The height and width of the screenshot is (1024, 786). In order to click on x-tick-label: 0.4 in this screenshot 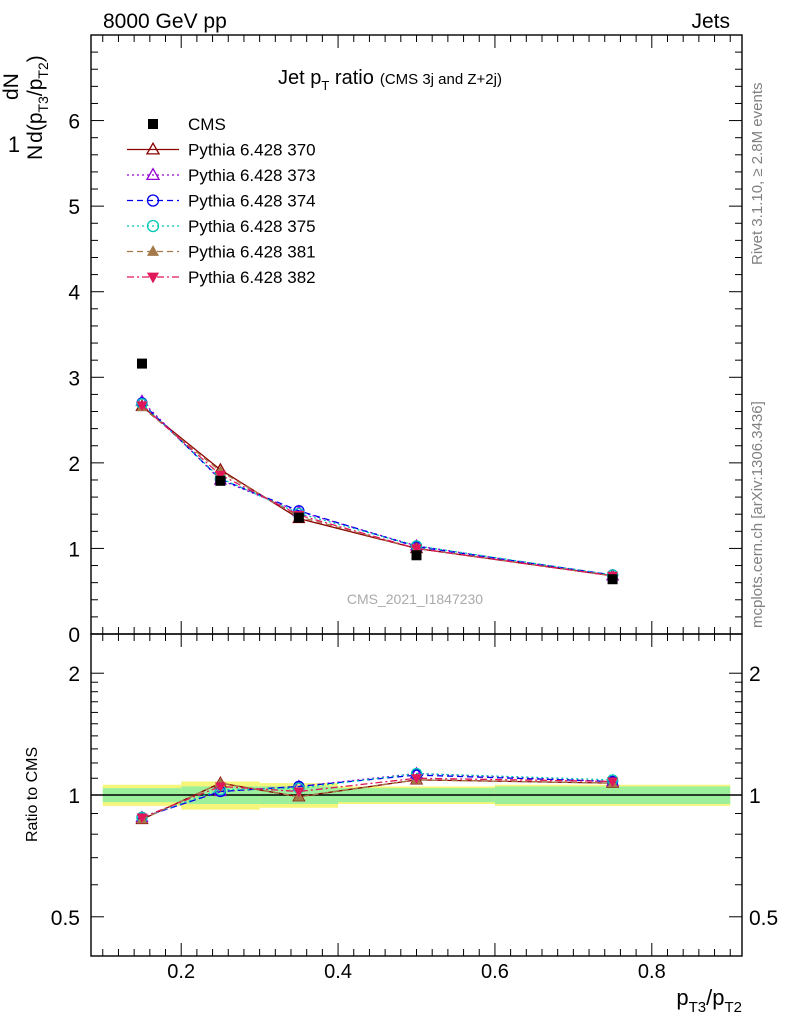, I will do `click(338, 972)`.